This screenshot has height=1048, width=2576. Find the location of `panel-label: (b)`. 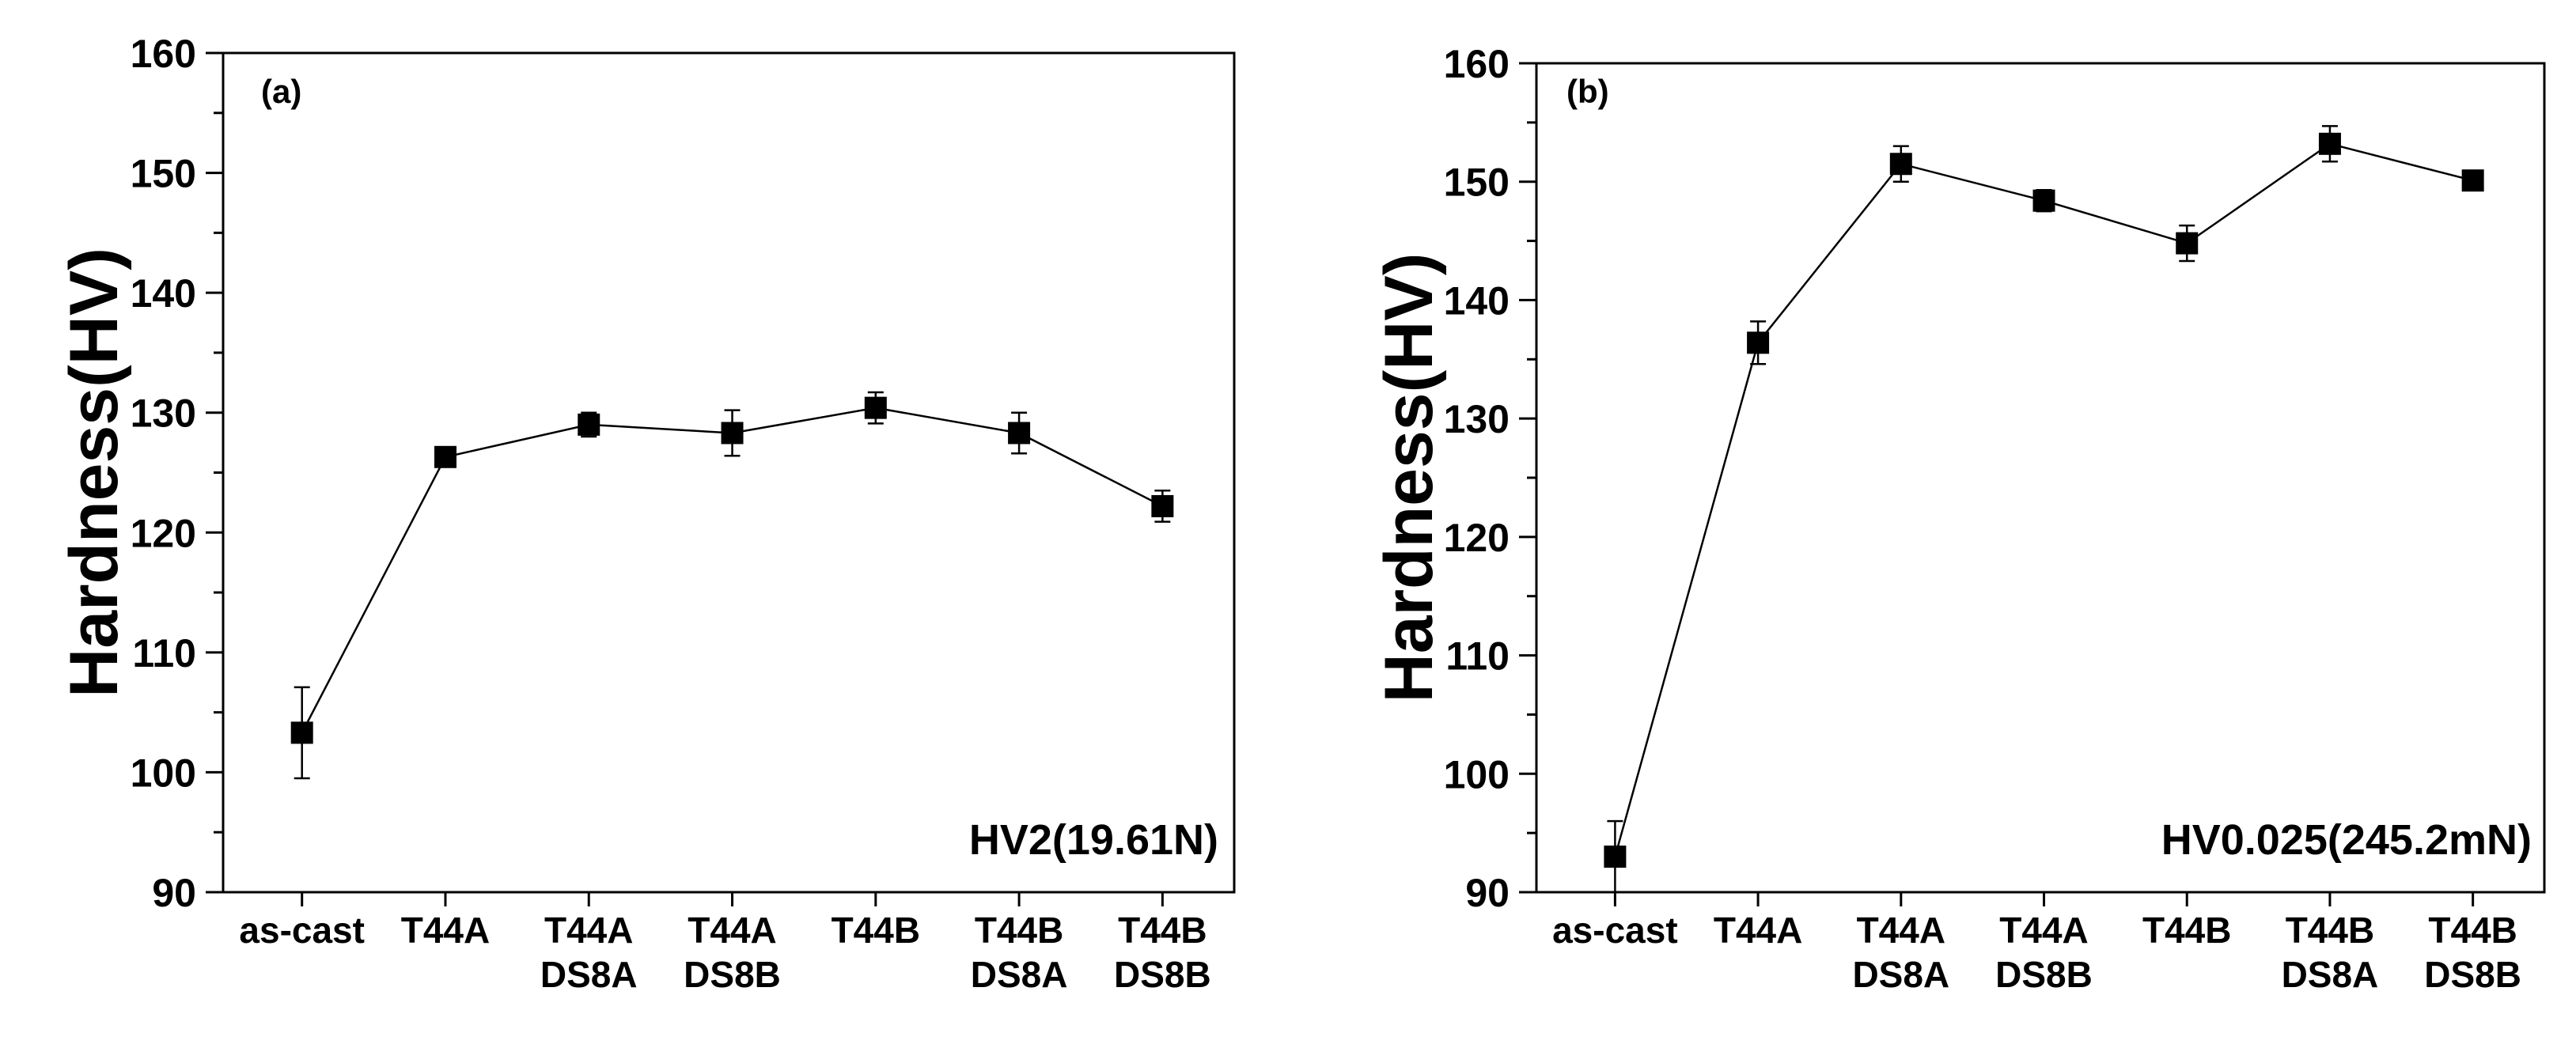

panel-label: (b) is located at coordinates (1587, 91).